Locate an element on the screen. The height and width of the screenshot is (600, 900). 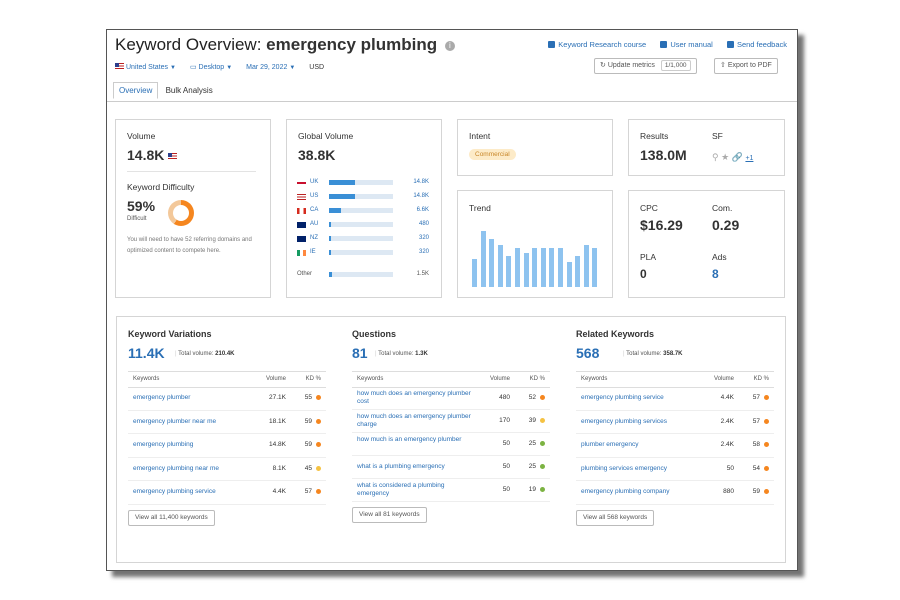
sf-more-link: +1 is located at coordinates (749, 158).